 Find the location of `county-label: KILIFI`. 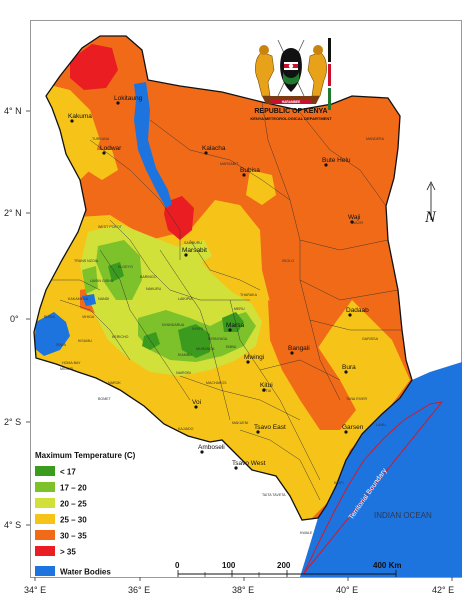

county-label: KILIFI is located at coordinates (339, 483).